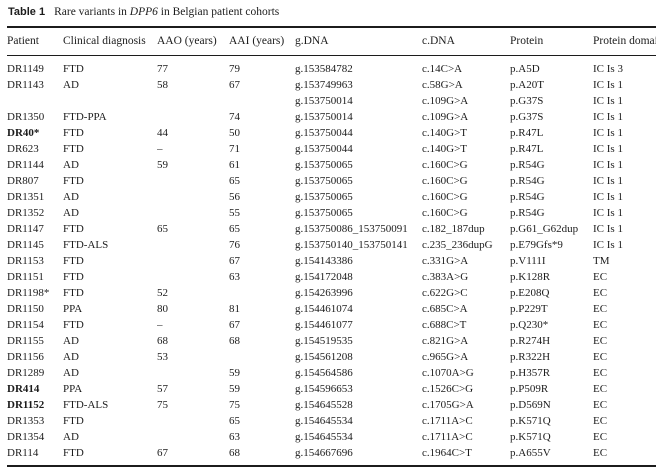 This screenshot has height=469, width=663. Describe the element at coordinates (162, 69) in the screenshot. I see `aao-cell: 77` at that location.